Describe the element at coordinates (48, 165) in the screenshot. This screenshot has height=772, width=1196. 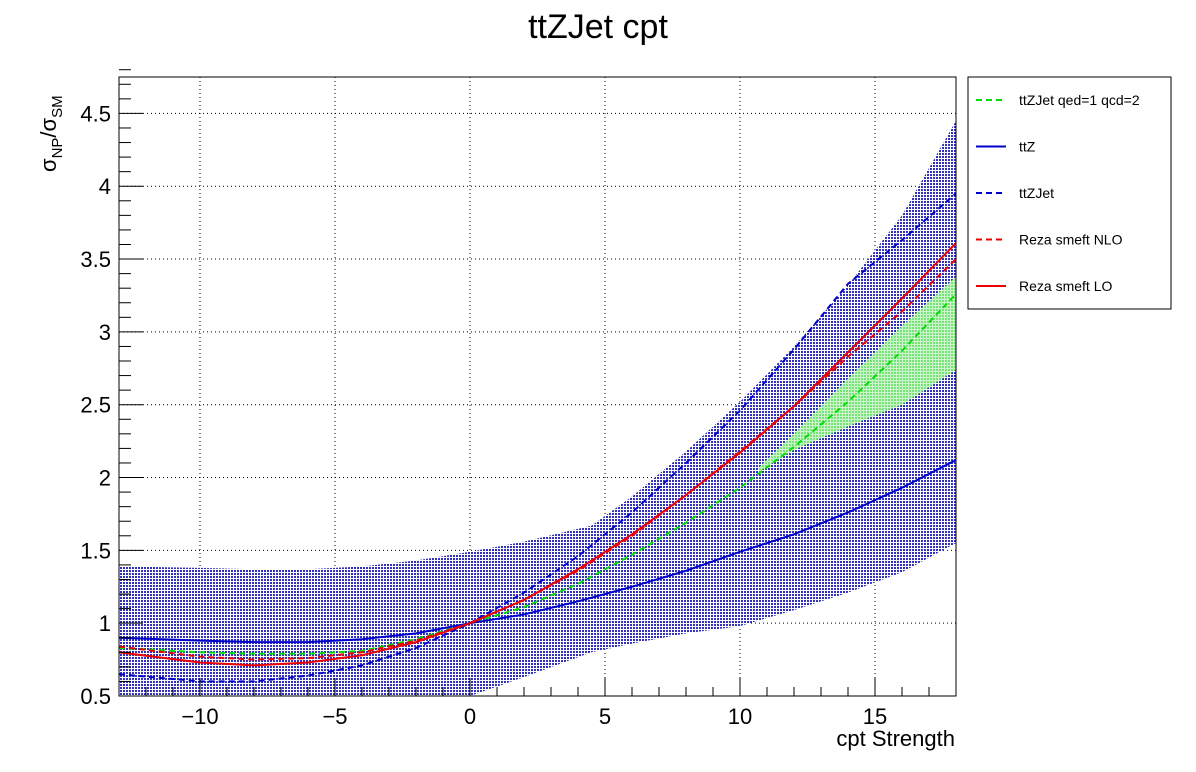
I see `y-label-sigma-np: σ` at that location.